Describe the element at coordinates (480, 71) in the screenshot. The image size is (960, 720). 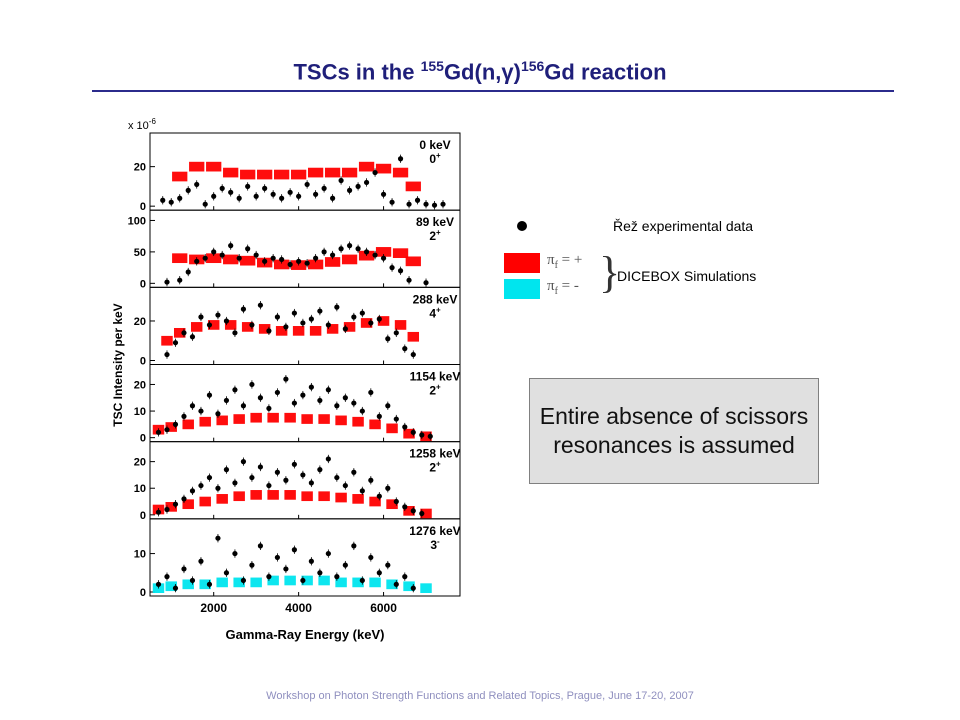
I see `slide-title: TSCs in the 155Gd(n,γ)156Gd reaction` at that location.